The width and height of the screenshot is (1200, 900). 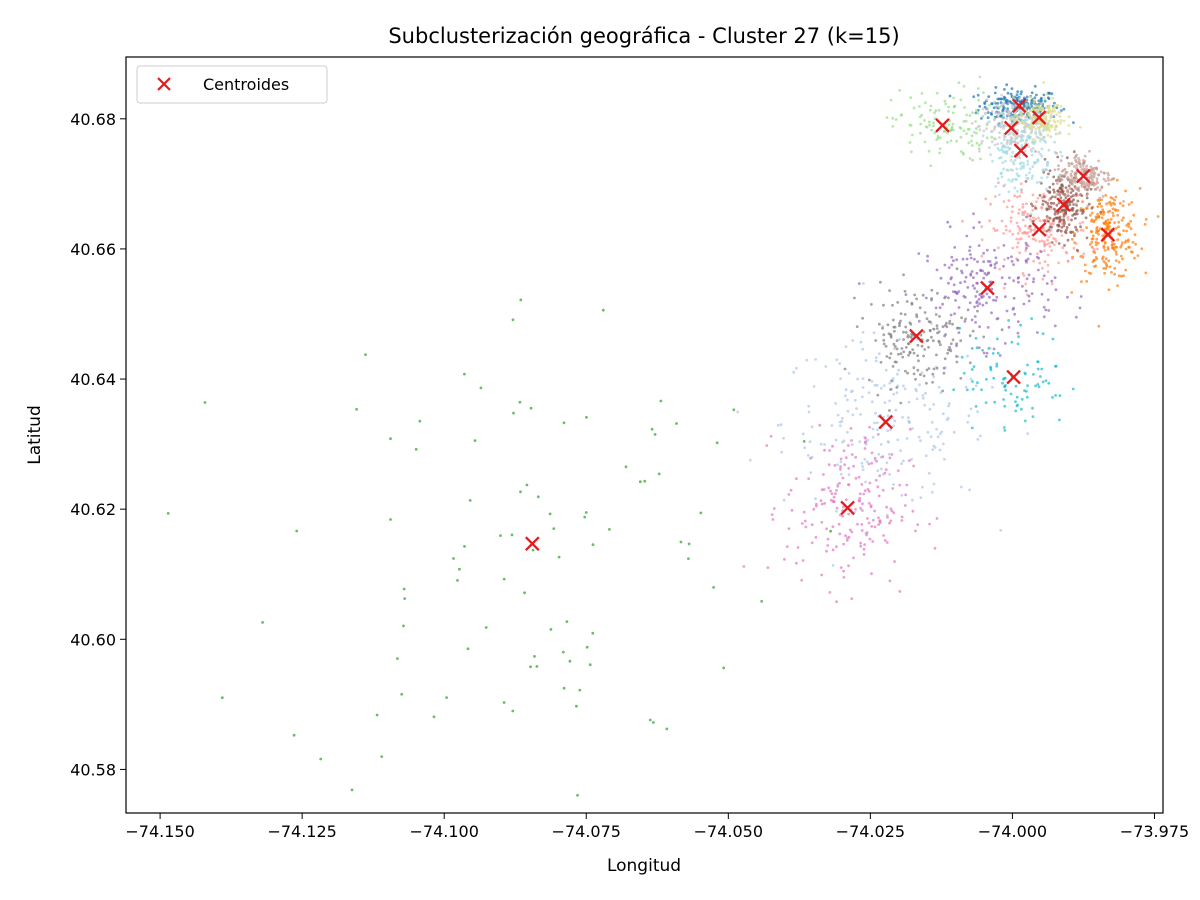 What do you see at coordinates (1011, 128) in the screenshot?
I see `centroid-marker` at bounding box center [1011, 128].